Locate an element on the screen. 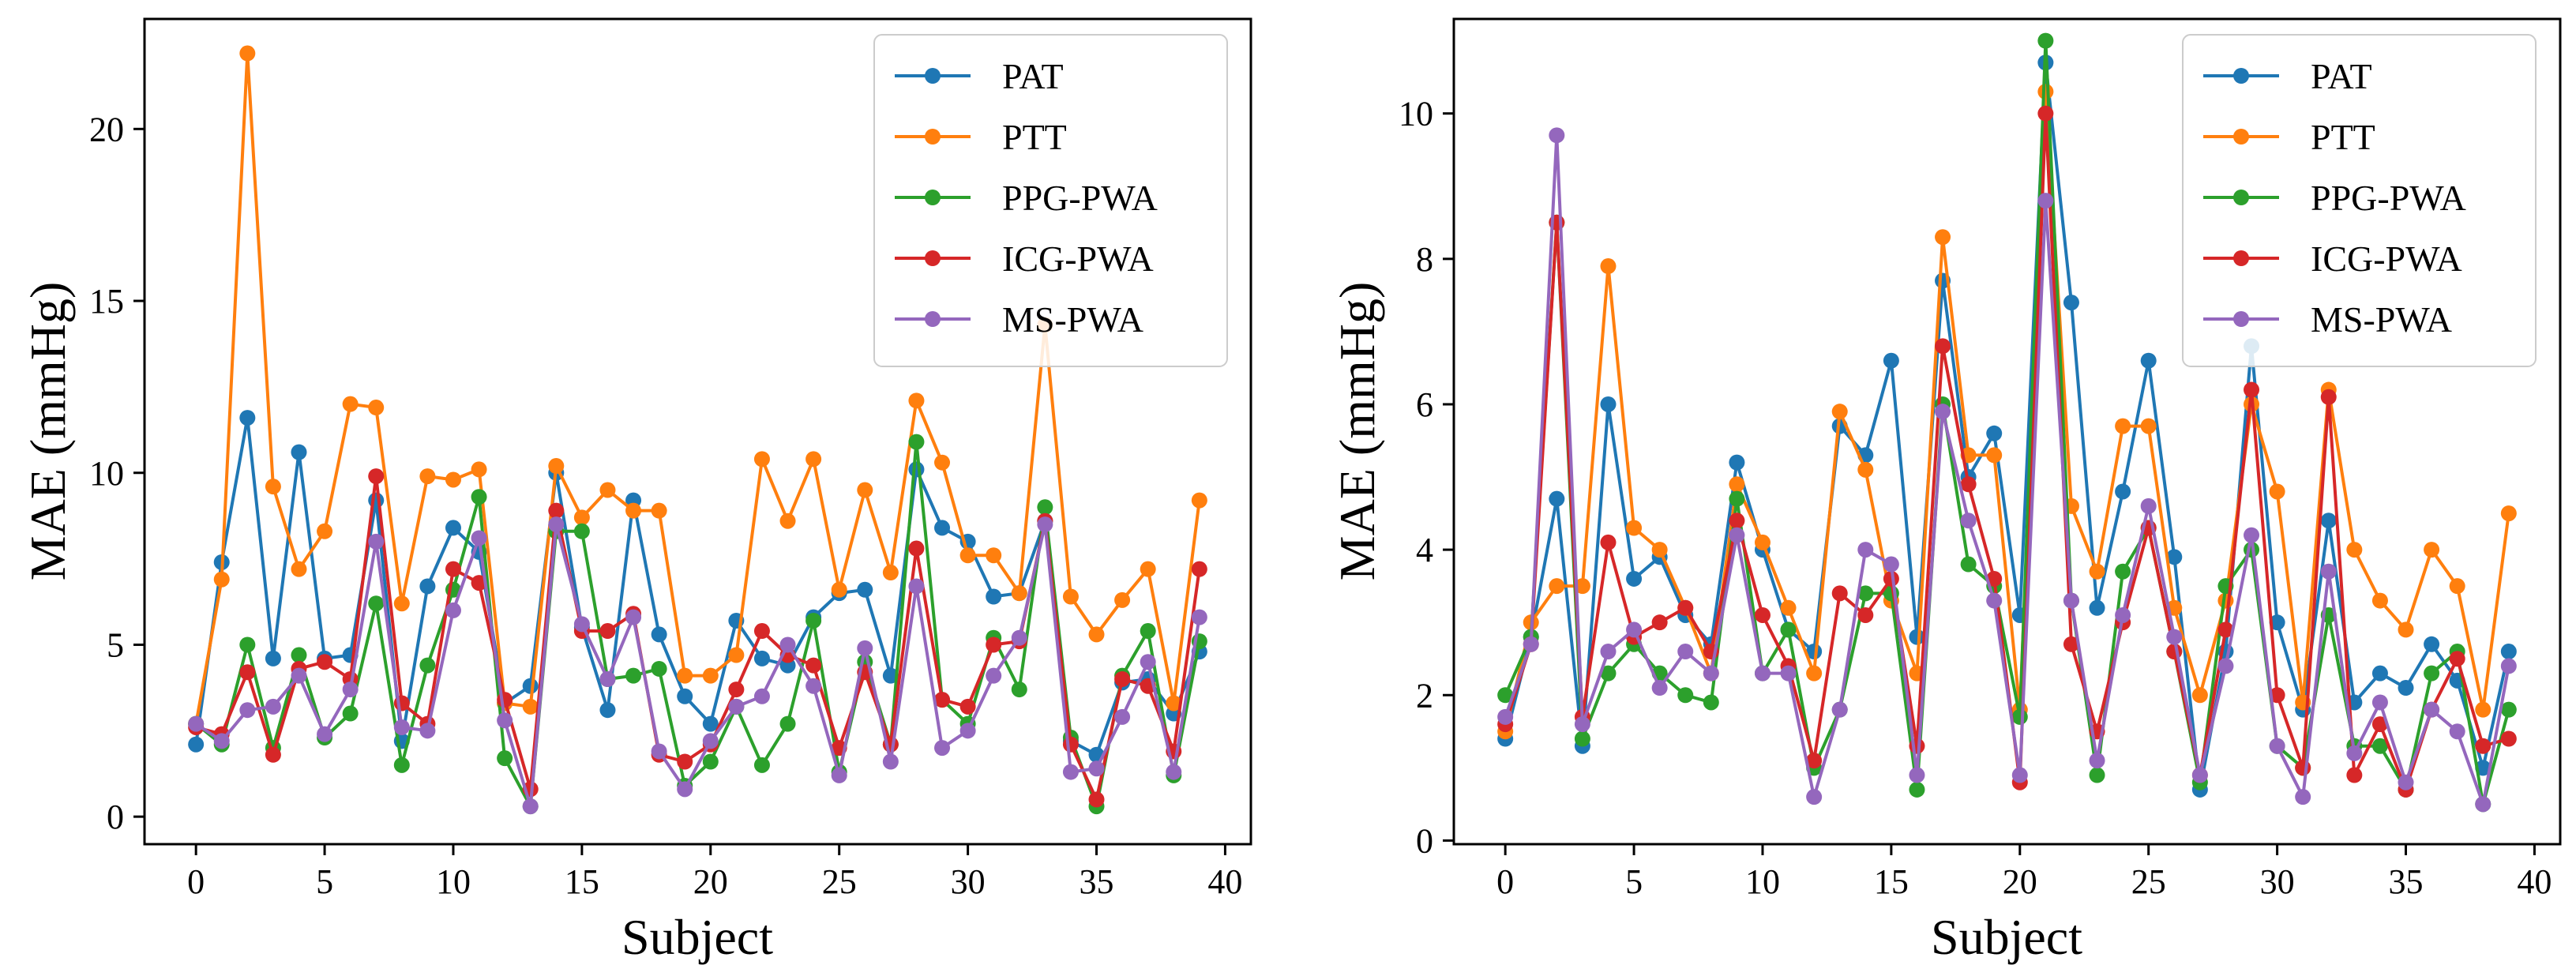  right-y-tick-label: 2 is located at coordinates (1424, 695).